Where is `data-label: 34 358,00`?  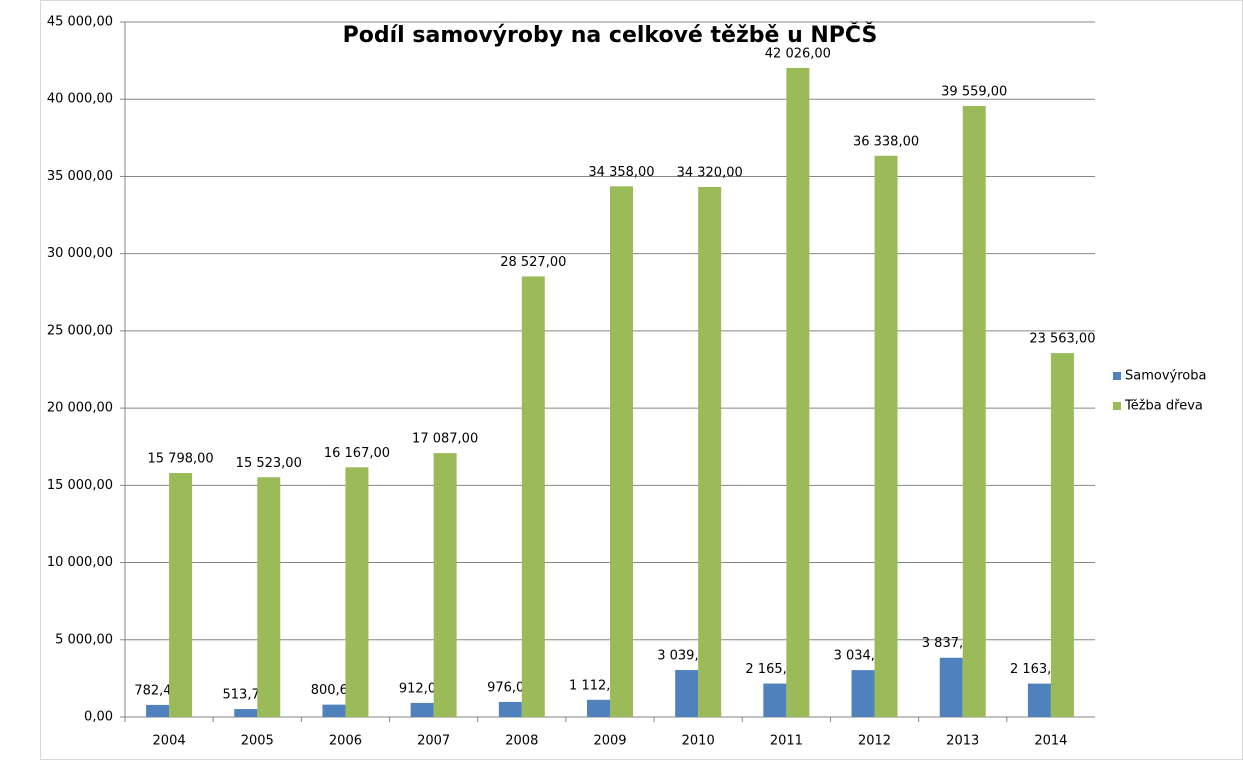 data-label: 34 358,00 is located at coordinates (621, 172).